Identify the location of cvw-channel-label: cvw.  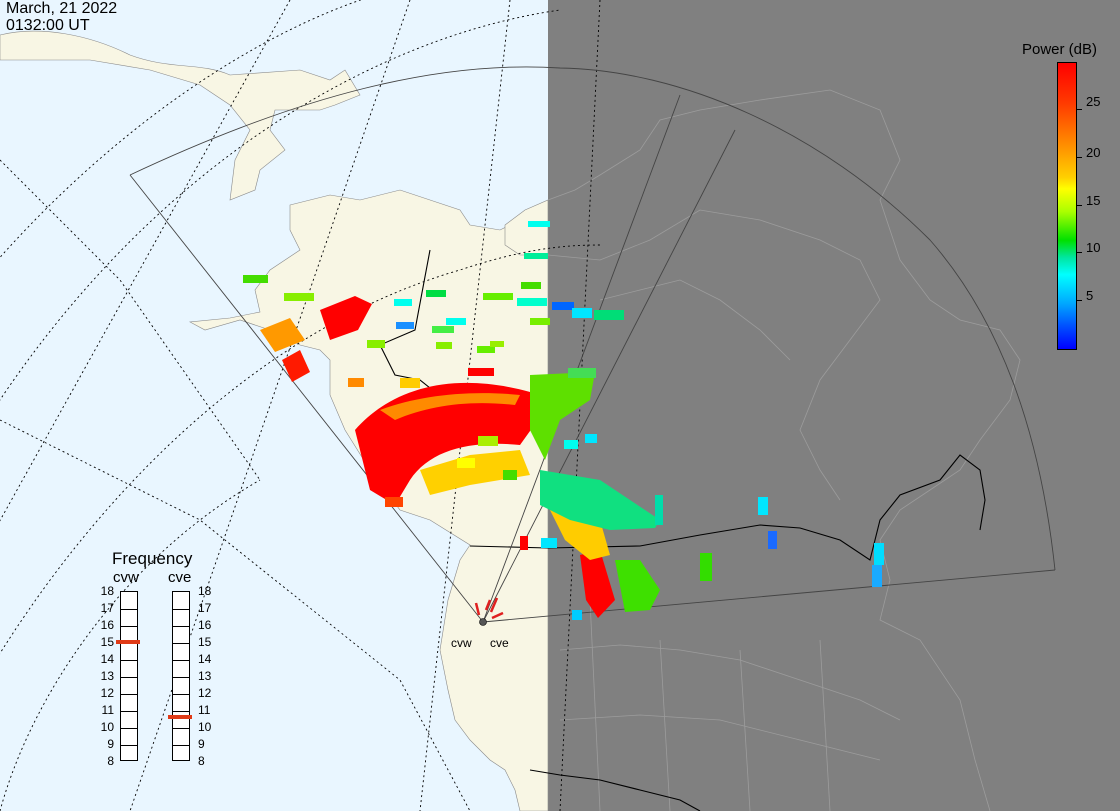
(126, 577).